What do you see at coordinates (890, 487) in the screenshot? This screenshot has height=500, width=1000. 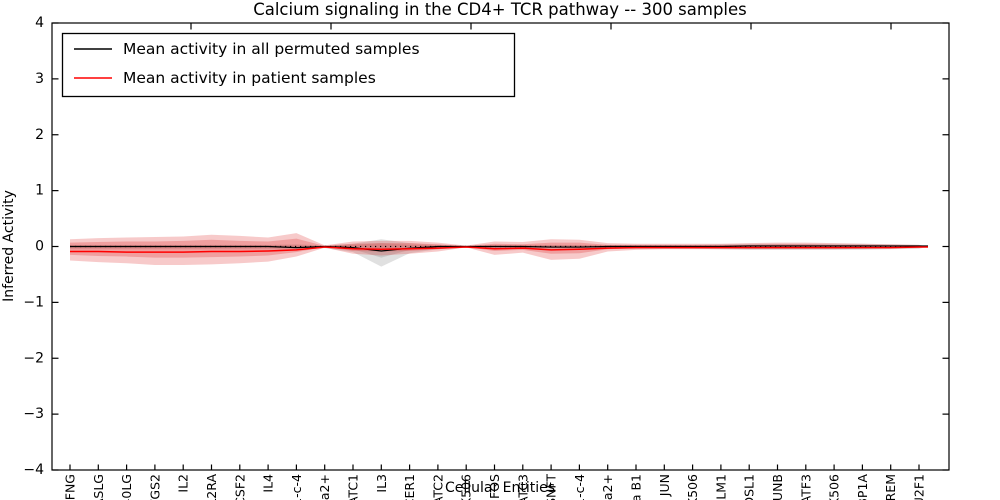 I see `x-tick-label: CREM` at bounding box center [890, 487].